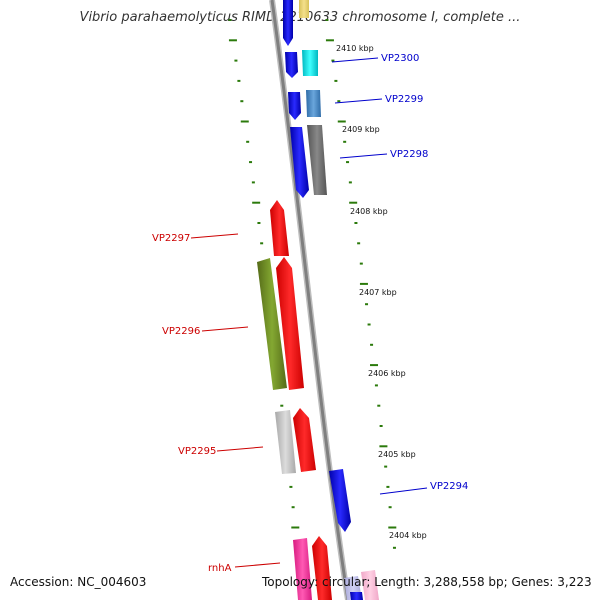 The width and height of the screenshot is (600, 600). I want to click on gene-label-vp2297: VP2297, so click(171, 238).